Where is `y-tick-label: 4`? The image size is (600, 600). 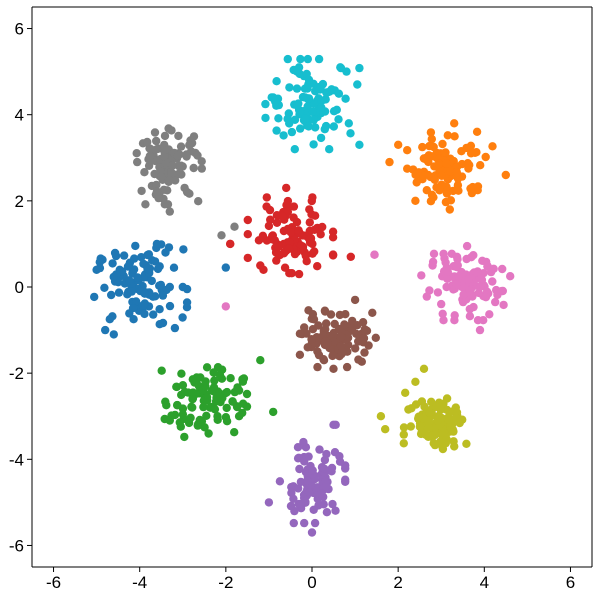 y-tick-label: 4 is located at coordinates (19, 115).